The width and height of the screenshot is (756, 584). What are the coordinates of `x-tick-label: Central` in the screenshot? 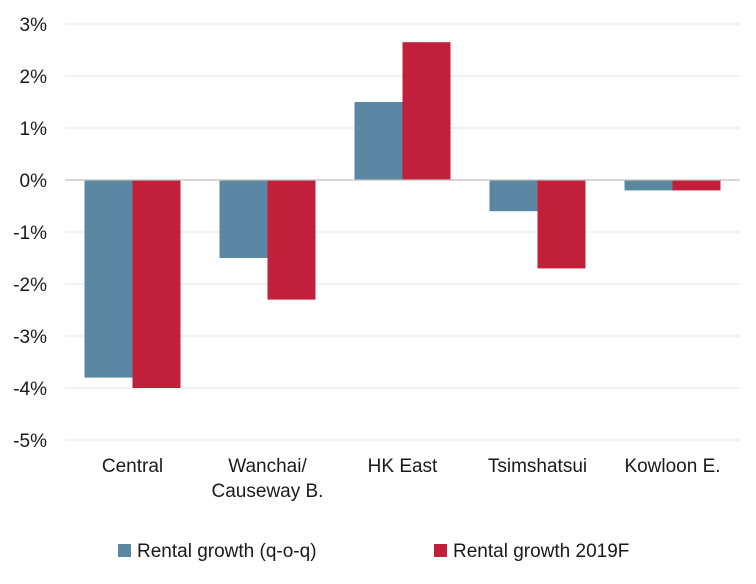 It's located at (132, 466).